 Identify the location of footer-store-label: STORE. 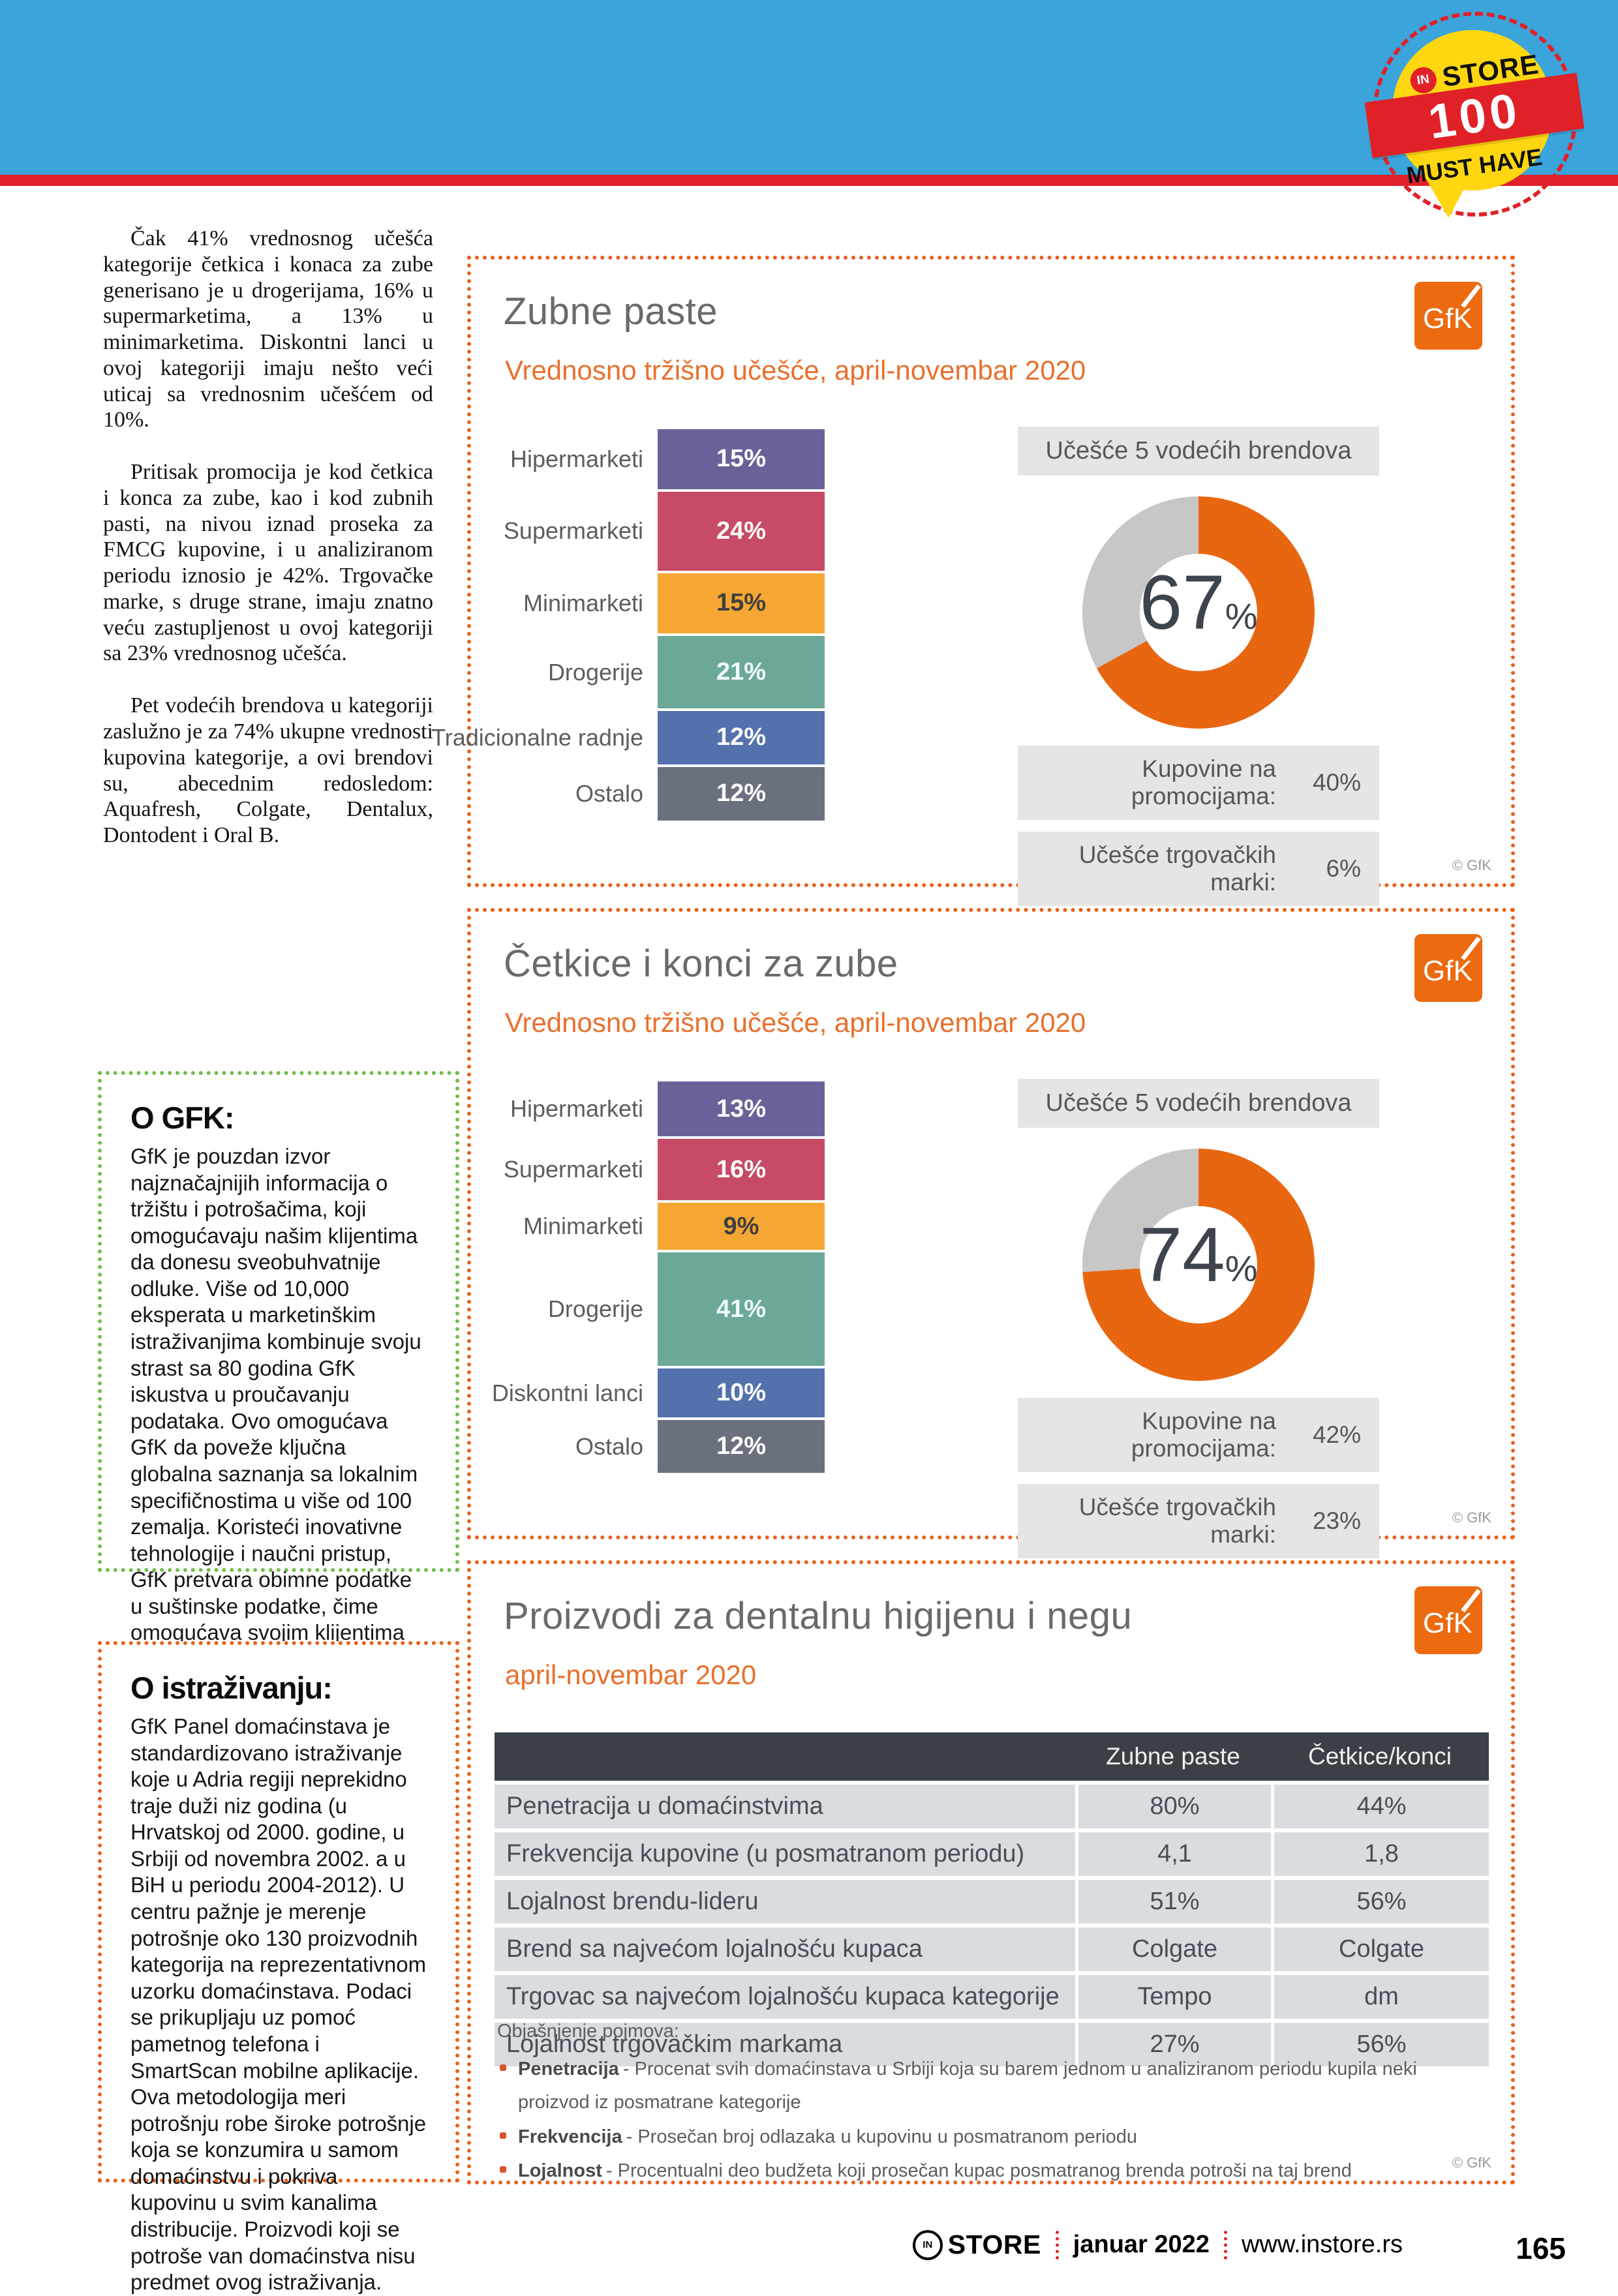
(994, 2244).